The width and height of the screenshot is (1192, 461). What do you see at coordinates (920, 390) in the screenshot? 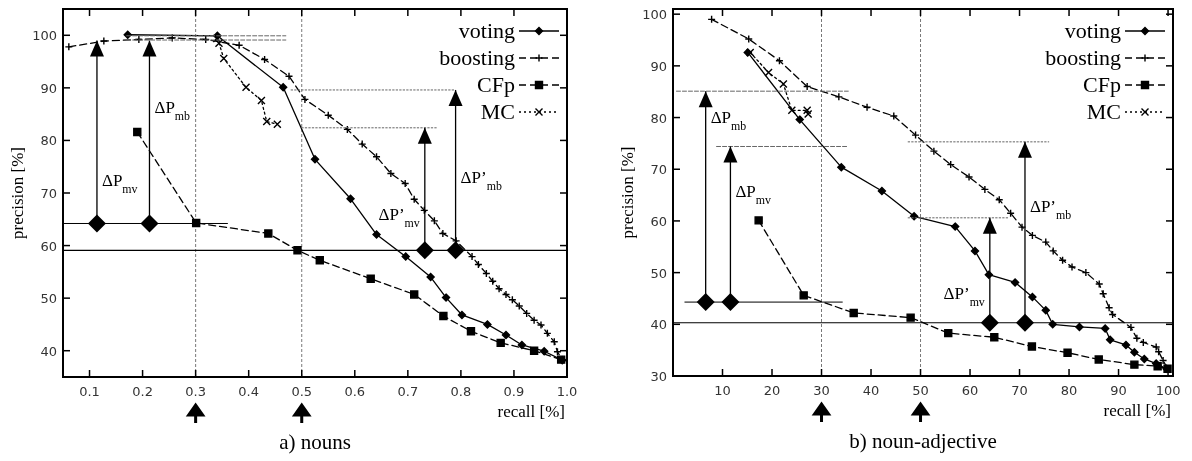
I see `x-tick-label: 50` at bounding box center [920, 390].